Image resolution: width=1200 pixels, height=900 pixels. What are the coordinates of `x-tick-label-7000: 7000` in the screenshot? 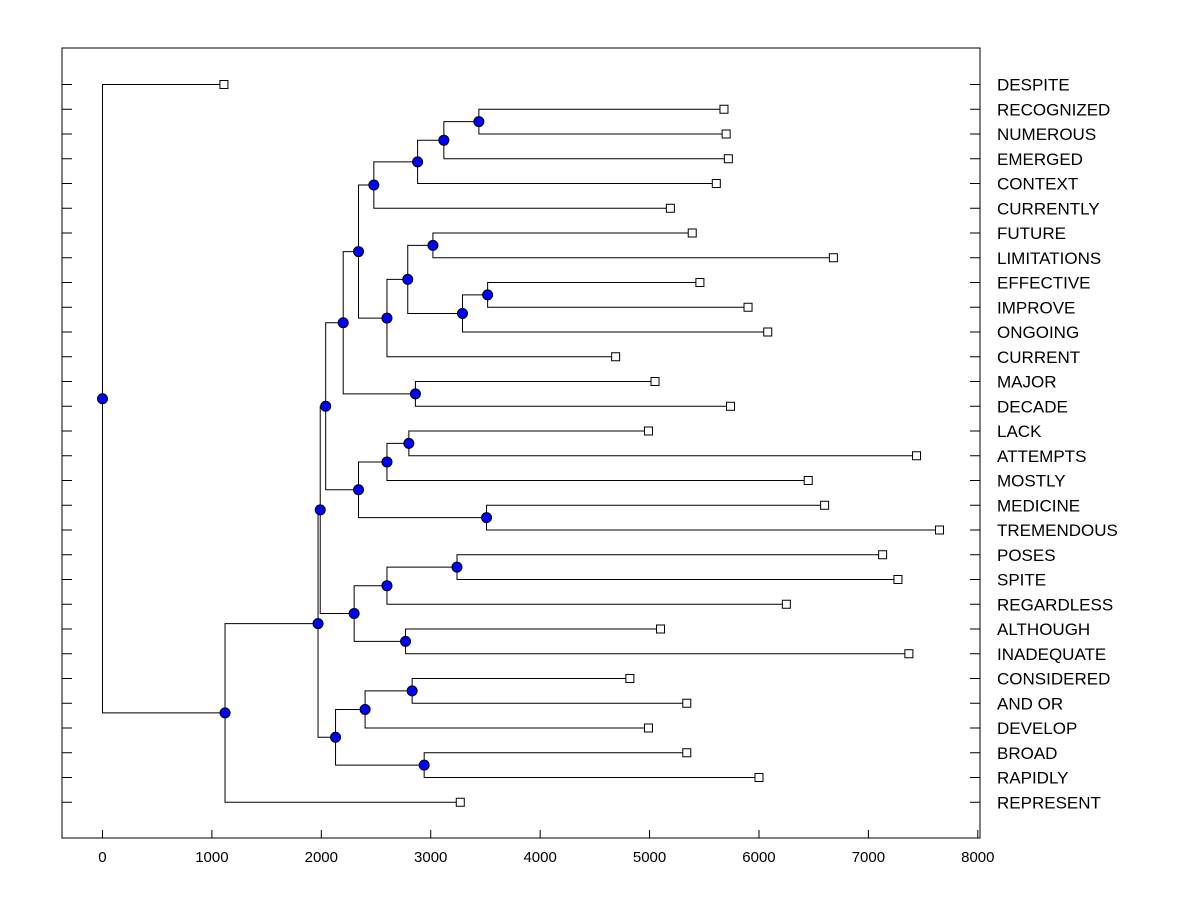 It's located at (868, 857).